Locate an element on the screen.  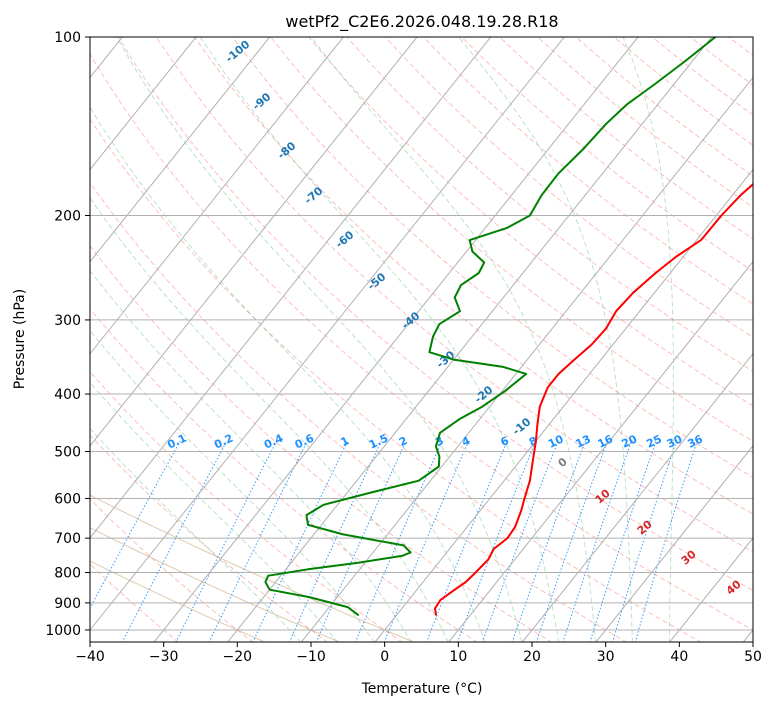
x-tick-label: −10 is located at coordinates (311, 657).